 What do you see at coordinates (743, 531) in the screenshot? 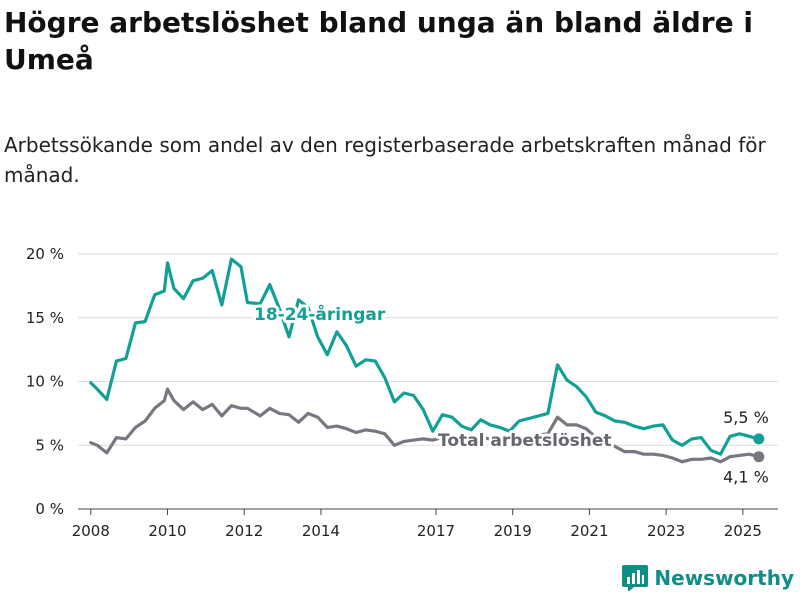
I see `x-tick-label: 2025` at bounding box center [743, 531].